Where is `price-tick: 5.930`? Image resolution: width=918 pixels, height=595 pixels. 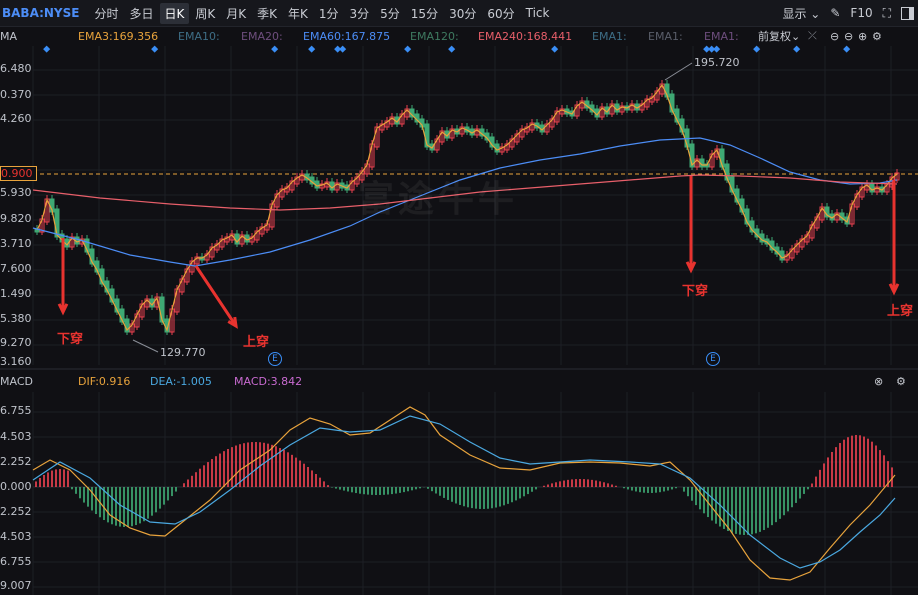 price-tick: 5.930 is located at coordinates (16, 192).